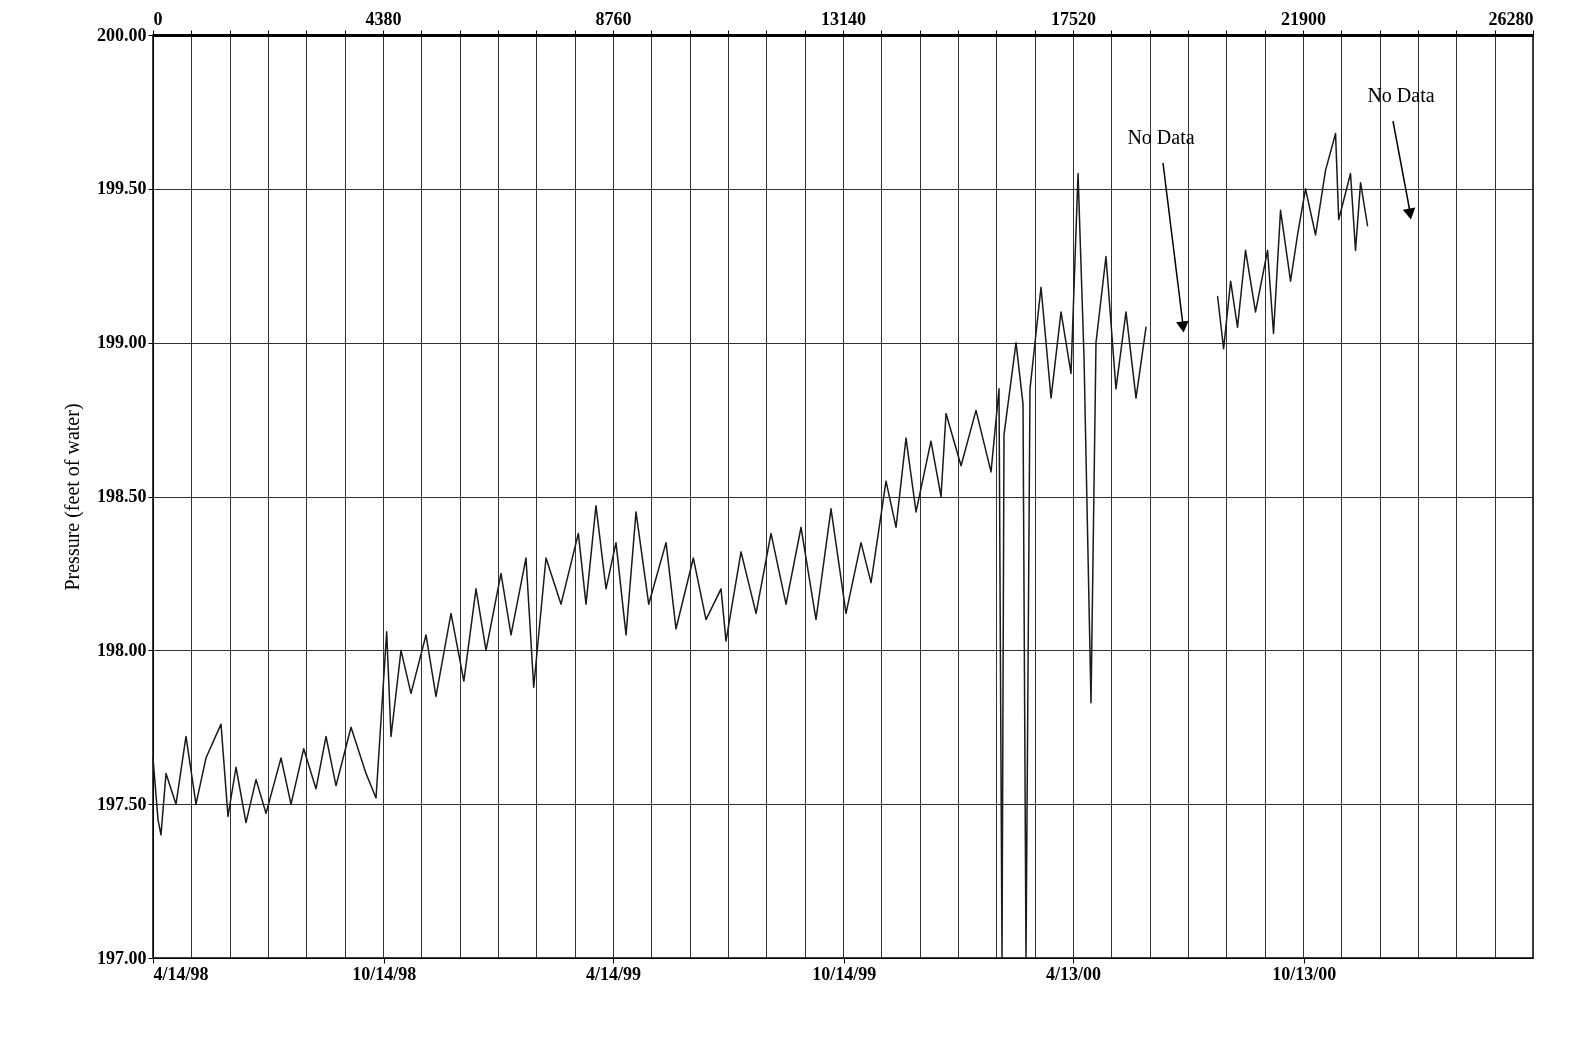  I want to click on x-tick-label: 17520, so click(1073, 18).